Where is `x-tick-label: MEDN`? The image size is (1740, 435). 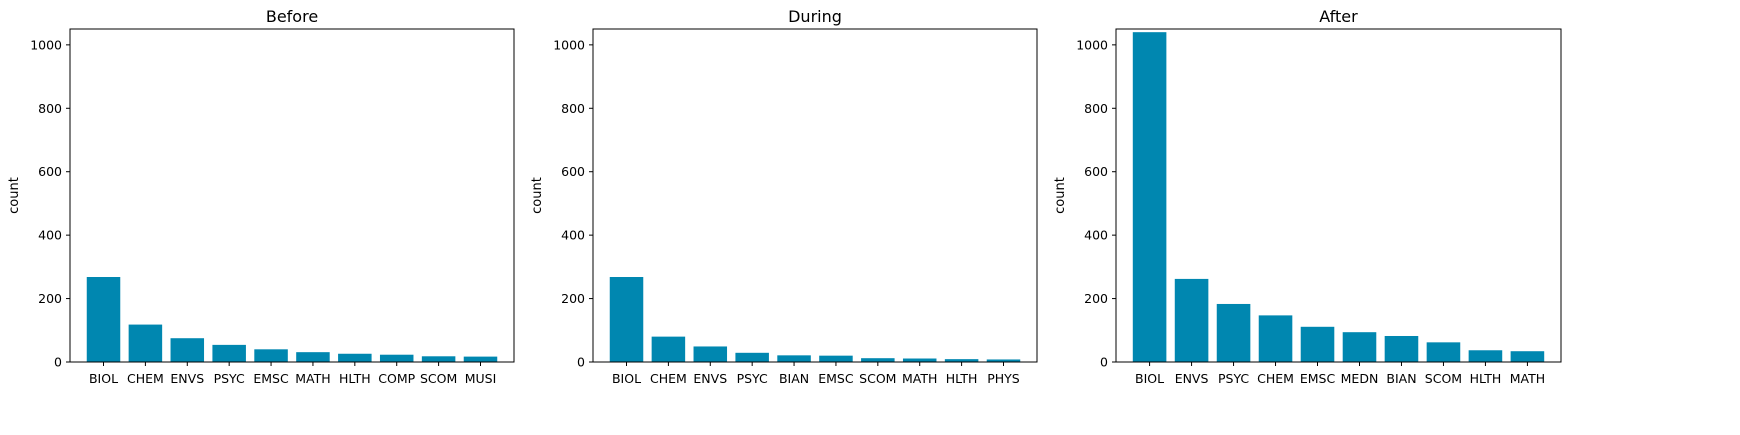
x-tick-label: MEDN is located at coordinates (1360, 378).